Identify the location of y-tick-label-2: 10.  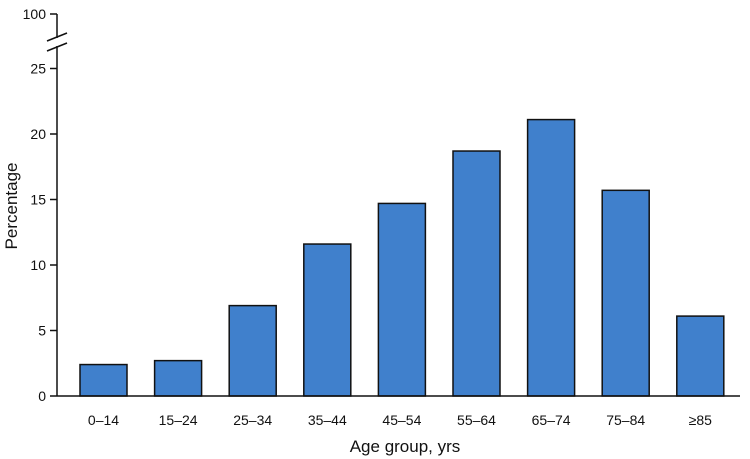
(38, 265).